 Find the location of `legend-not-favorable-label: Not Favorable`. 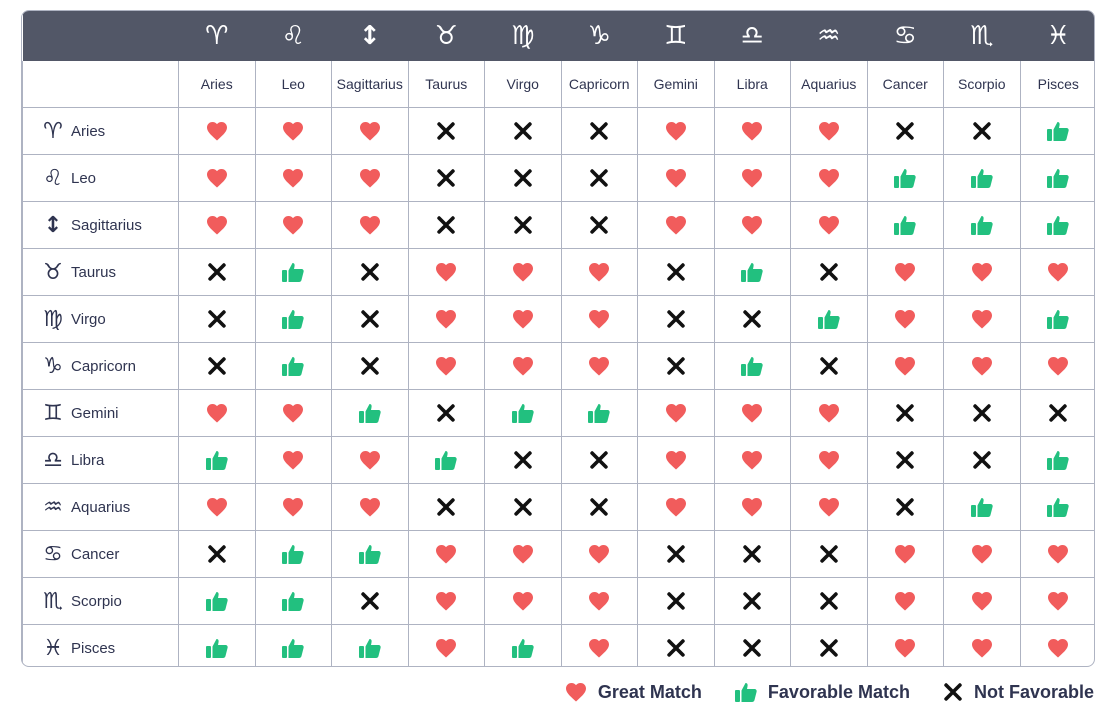

legend-not-favorable-label: Not Favorable is located at coordinates (1033, 691).